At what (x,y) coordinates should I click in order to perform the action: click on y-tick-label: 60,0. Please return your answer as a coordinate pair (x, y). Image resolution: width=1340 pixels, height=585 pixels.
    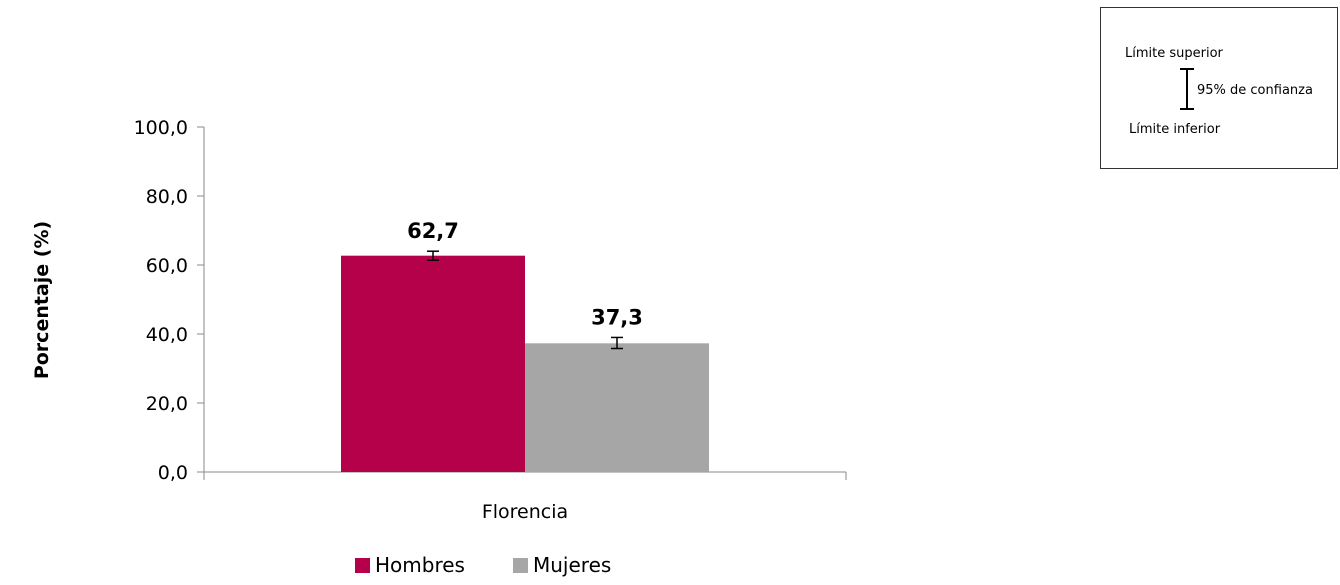
    Looking at the image, I should click on (167, 266).